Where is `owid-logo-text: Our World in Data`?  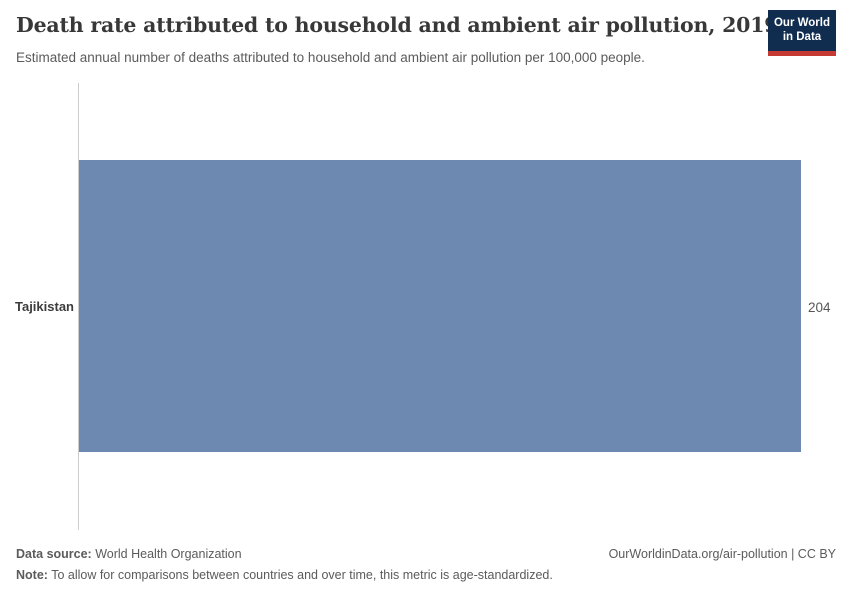
owid-logo-text: Our World in Data is located at coordinates (802, 30).